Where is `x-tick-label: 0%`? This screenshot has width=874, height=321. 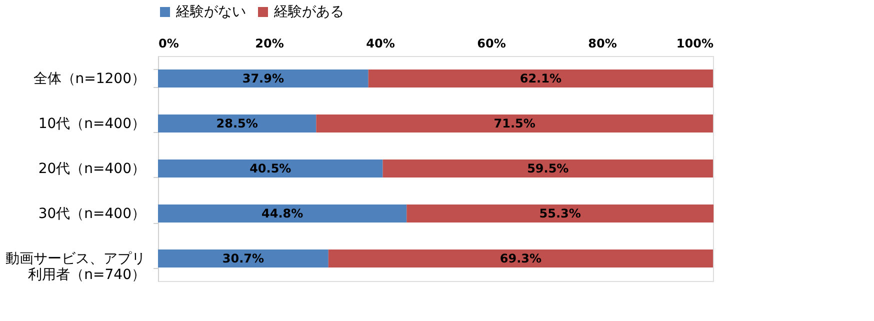 x-tick-label: 0% is located at coordinates (168, 43).